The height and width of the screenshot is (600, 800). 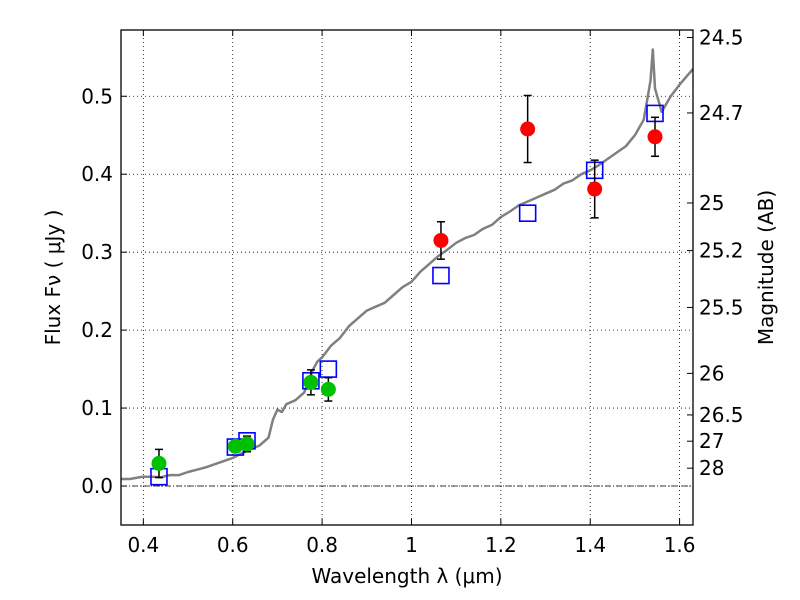 I want to click on y-tick-label: 0.0, so click(x=97, y=486).